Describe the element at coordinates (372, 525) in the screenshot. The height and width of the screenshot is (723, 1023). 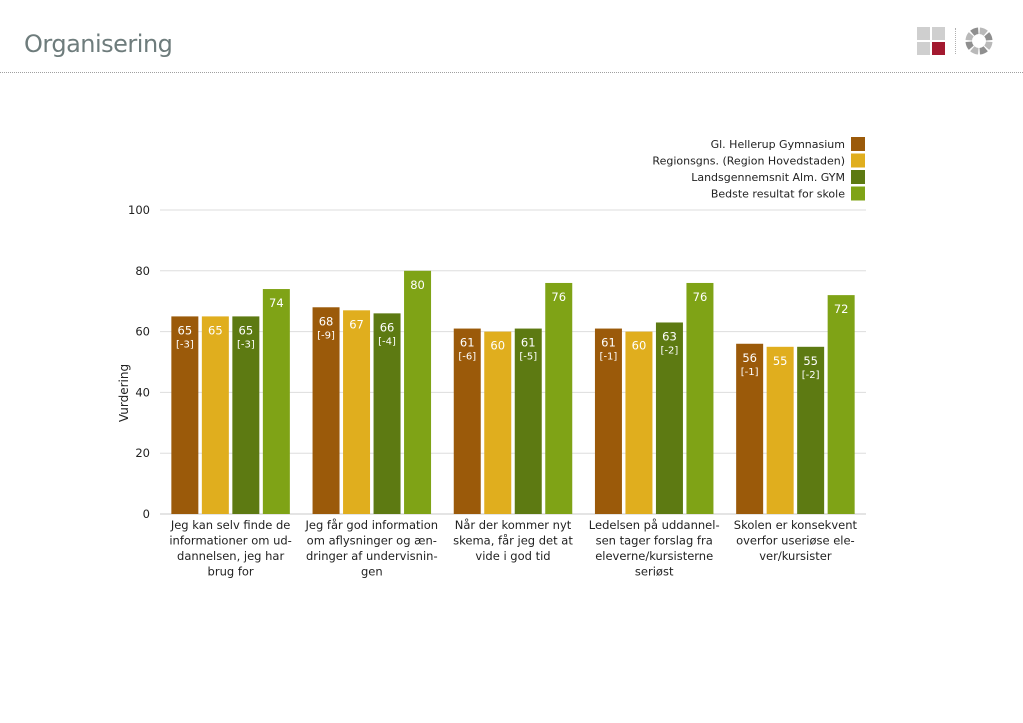
I see `x-category-label: Jeg får god information` at that location.